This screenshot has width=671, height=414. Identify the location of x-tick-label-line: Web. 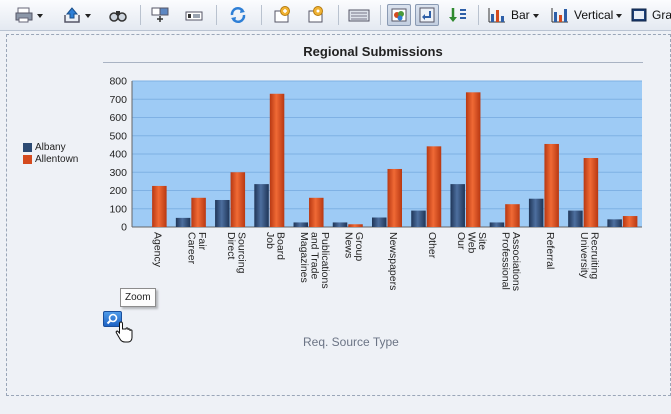
(471, 243).